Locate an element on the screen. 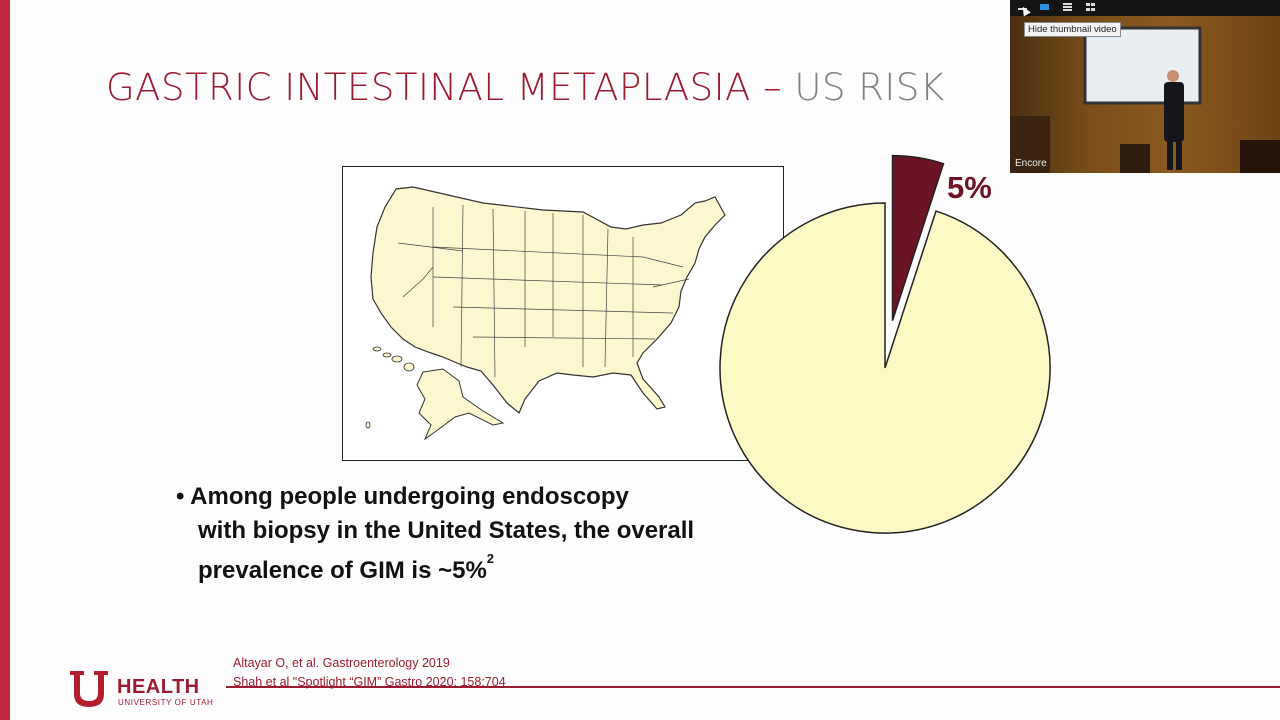 The width and height of the screenshot is (1280, 720). menu-icon is located at coordinates (1068, 7).